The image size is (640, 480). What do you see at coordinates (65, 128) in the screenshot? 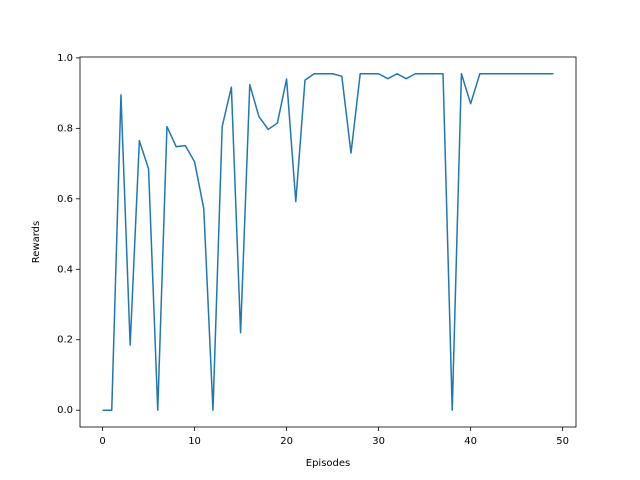
I see `y-tick-label: 0.8` at bounding box center [65, 128].